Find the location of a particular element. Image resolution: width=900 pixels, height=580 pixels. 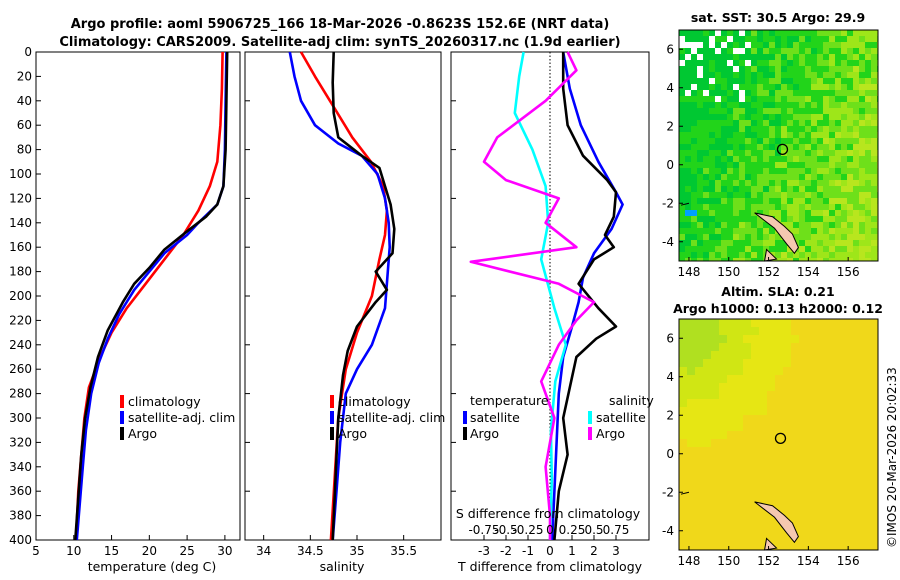

x-tick-label: 34.5 is located at coordinates (310, 551).